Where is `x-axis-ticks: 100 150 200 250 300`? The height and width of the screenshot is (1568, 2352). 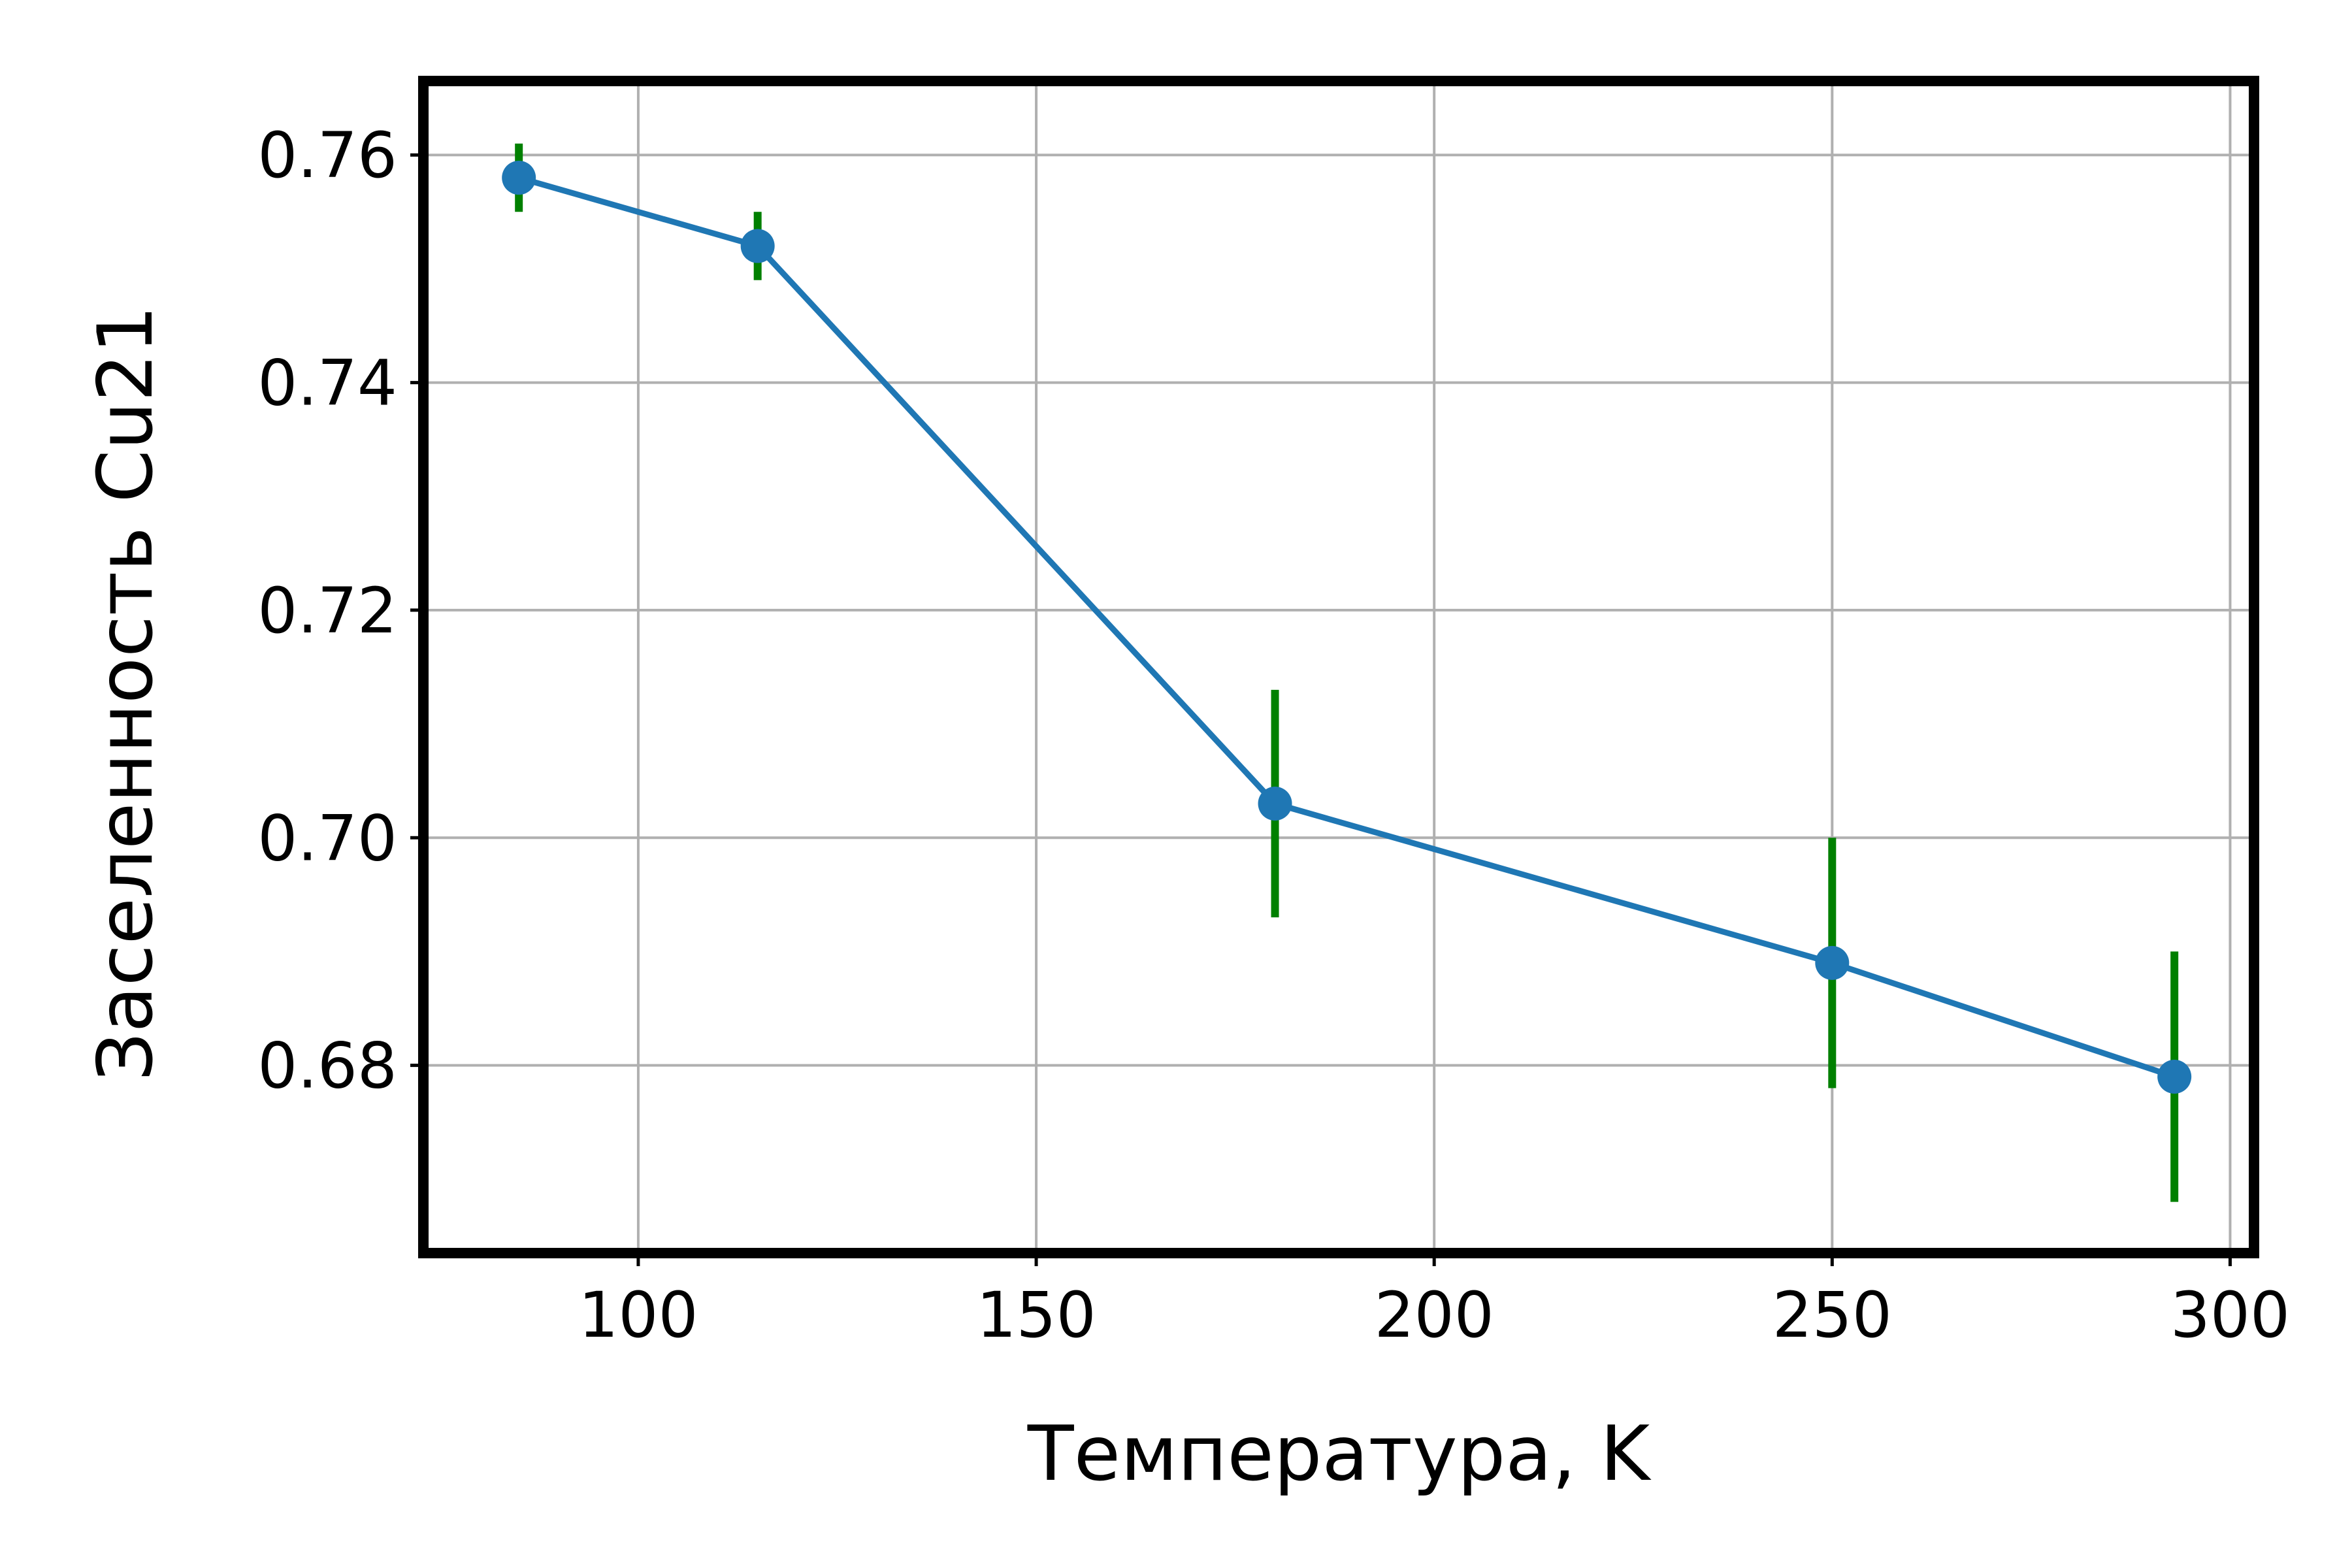
x-axis-ticks: 100 150 200 250 300 is located at coordinates (1434, 1302).